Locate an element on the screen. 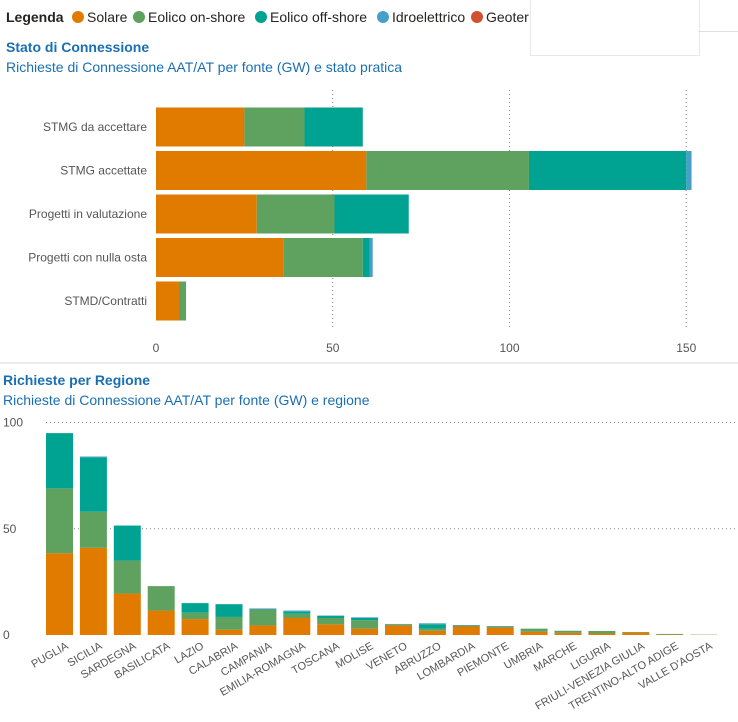 The height and width of the screenshot is (722, 738). x-tick-label: 0 is located at coordinates (156, 348).